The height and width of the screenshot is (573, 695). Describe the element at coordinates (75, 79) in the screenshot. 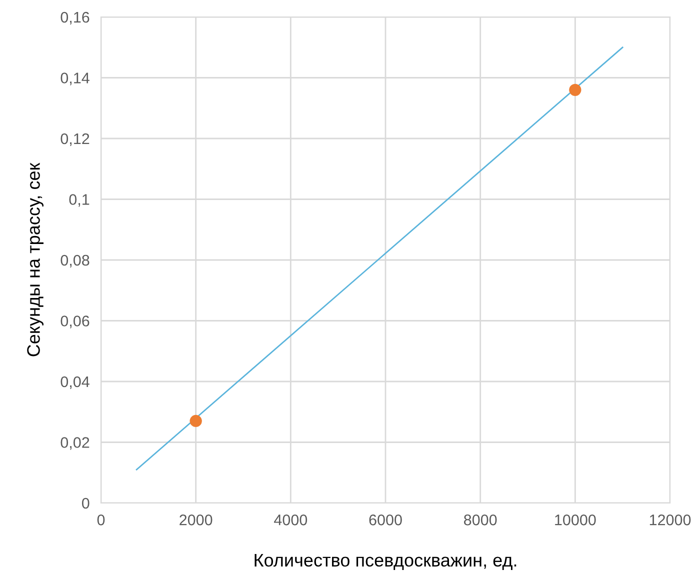

I see `y-tick-label: 0,14` at that location.